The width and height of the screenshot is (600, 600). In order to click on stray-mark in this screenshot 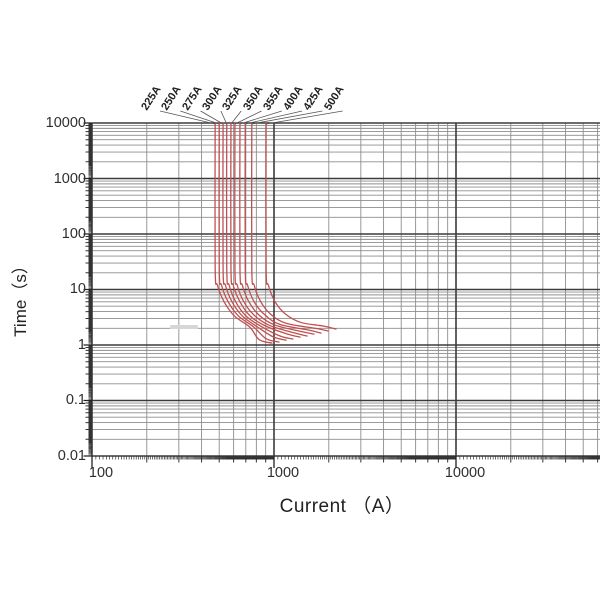, I will do `click(184, 327)`.